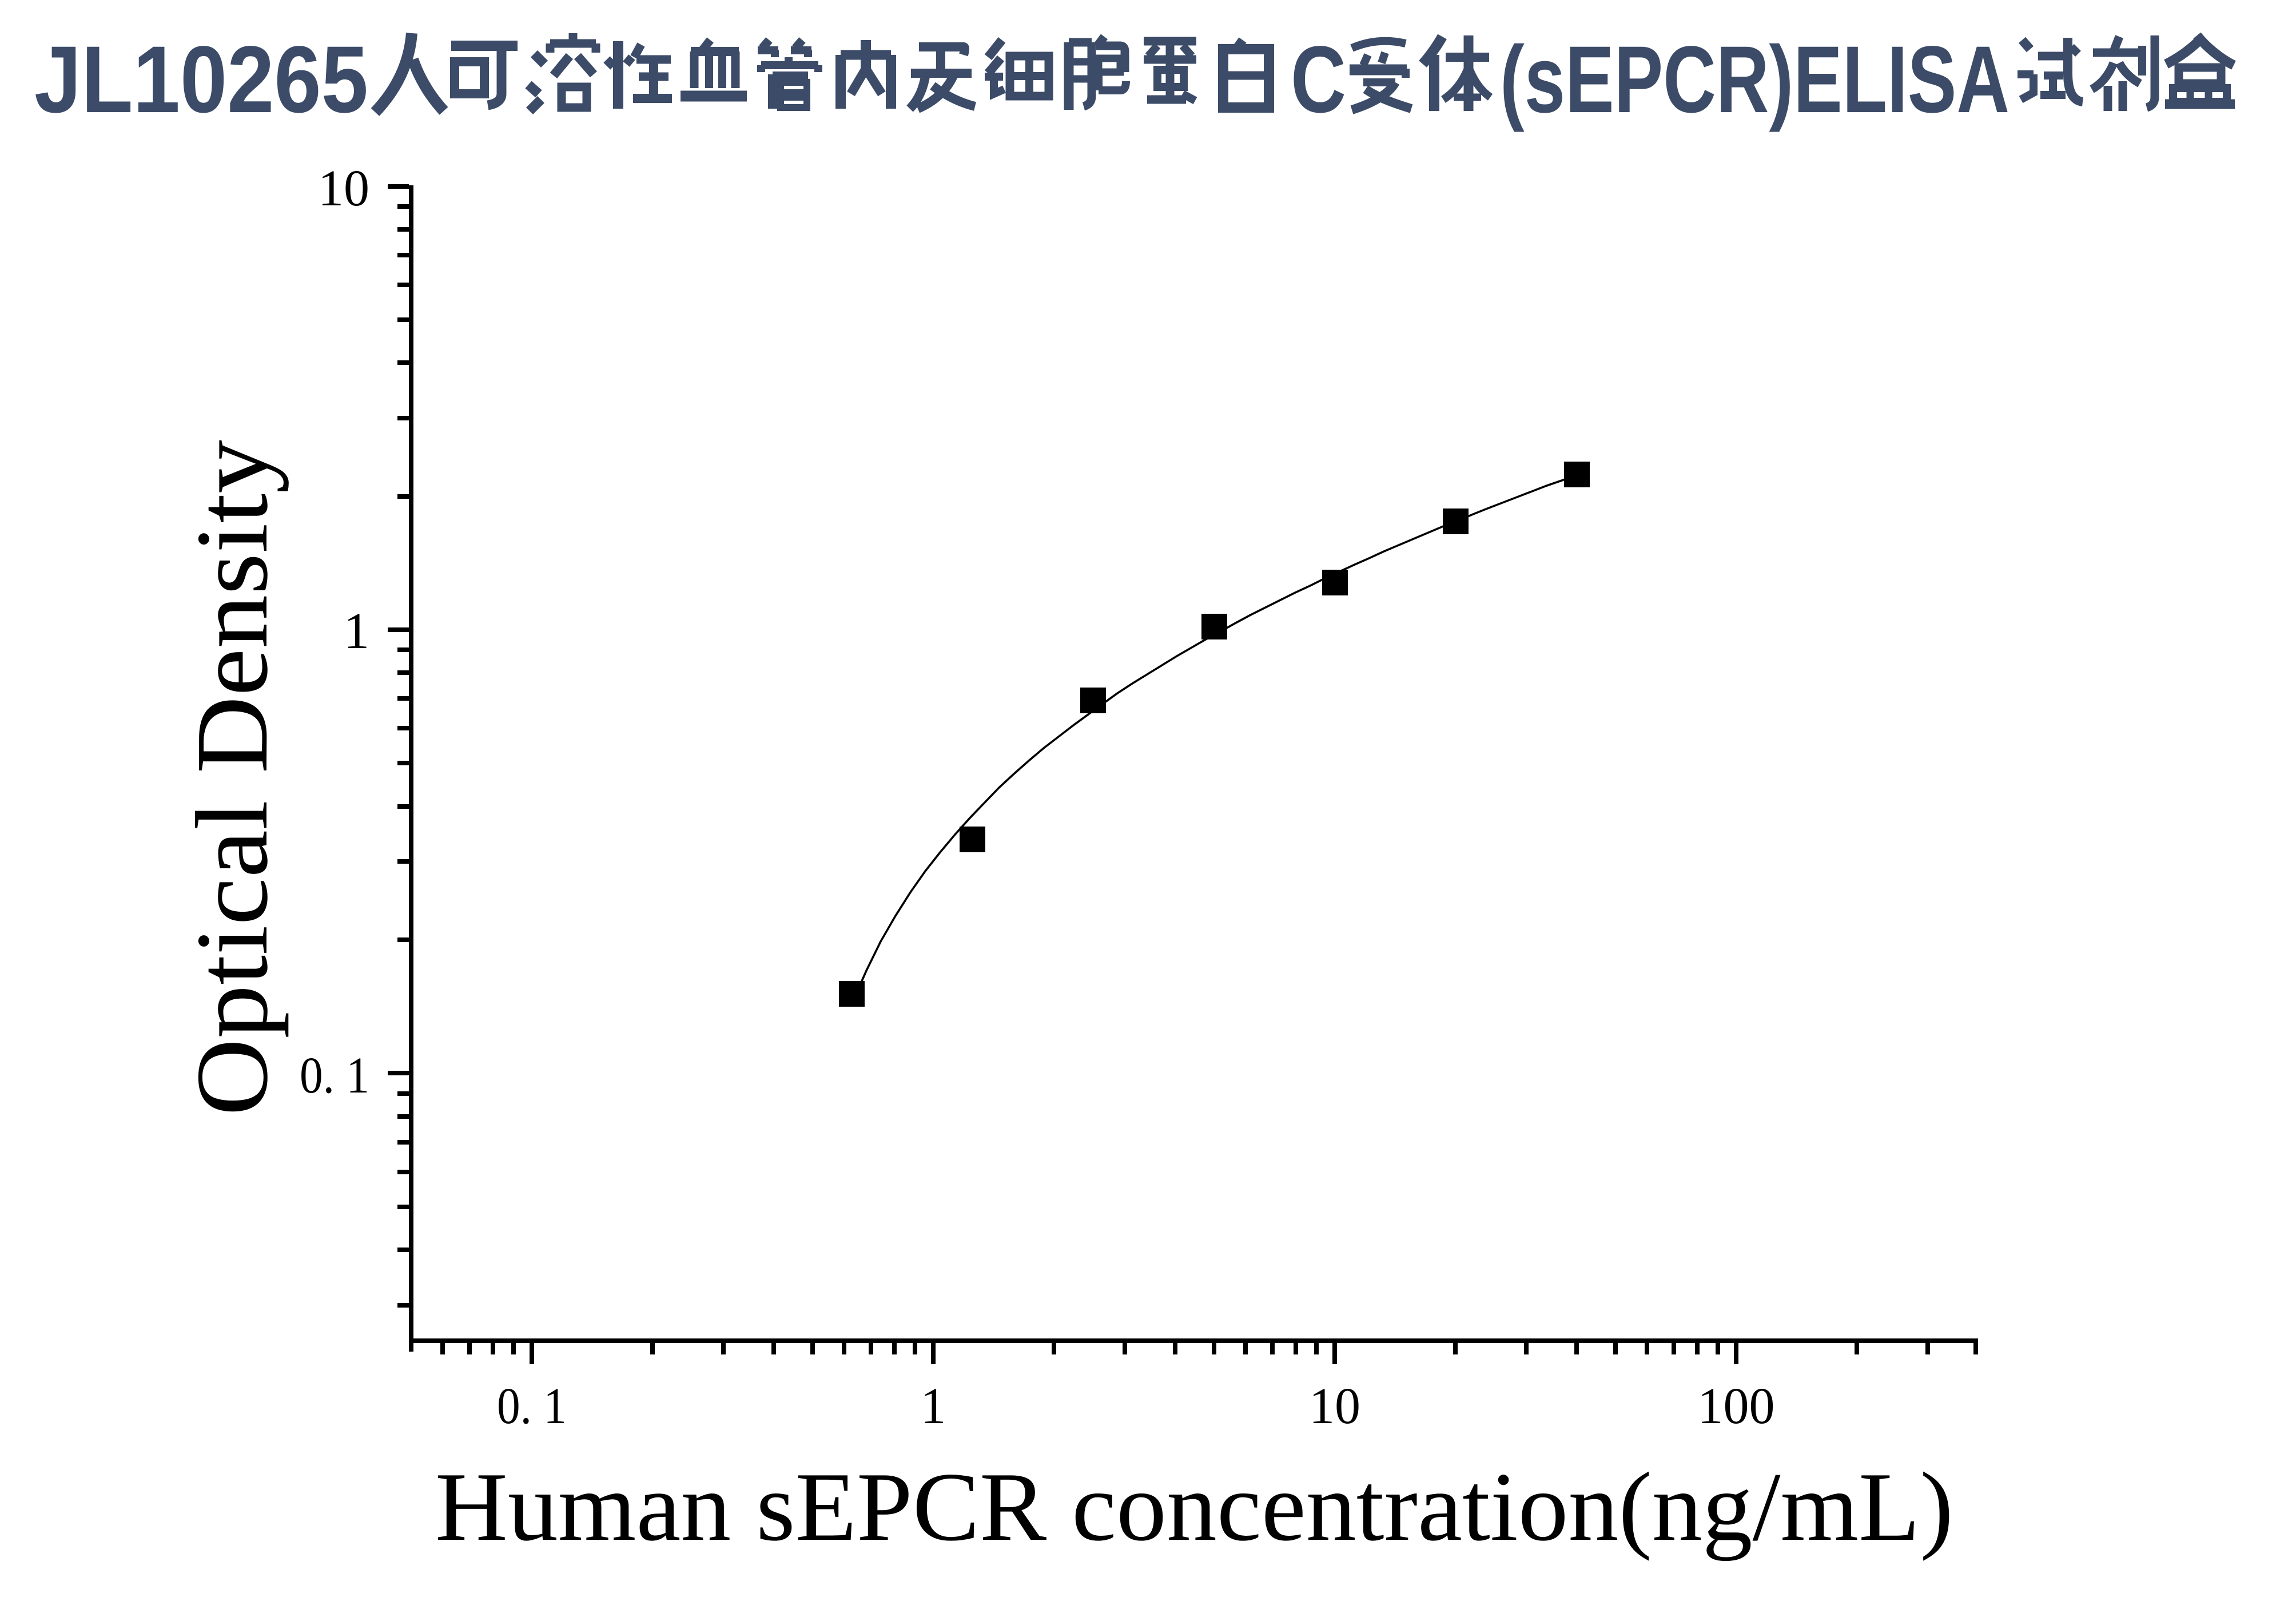  What do you see at coordinates (1736, 1406) in the screenshot?
I see `svg-text: 100` at bounding box center [1736, 1406].